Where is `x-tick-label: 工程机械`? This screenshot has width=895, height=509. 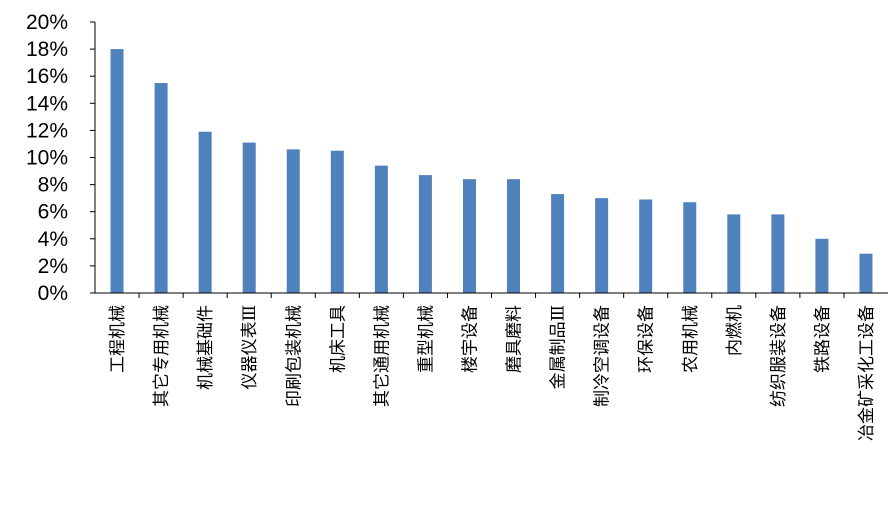
x-tick-label: 工程机械 is located at coordinates (118, 339).